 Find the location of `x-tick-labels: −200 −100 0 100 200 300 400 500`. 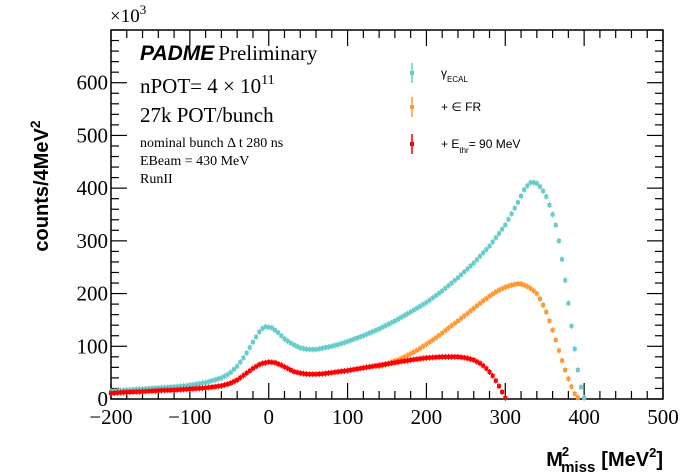

x-tick-labels: −200 −100 0 100 200 300 400 500 is located at coordinates (383, 417).